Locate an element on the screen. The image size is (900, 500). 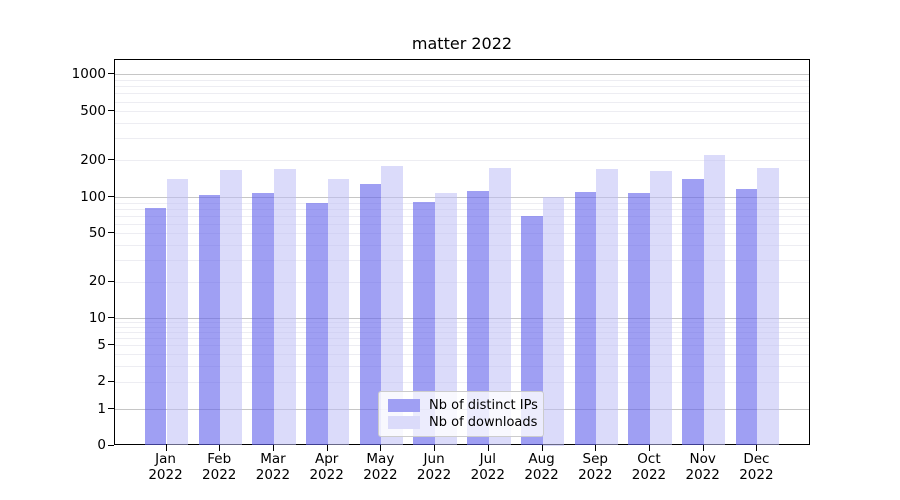
legend-row-downloads: Nb of downloads is located at coordinates (463, 422).